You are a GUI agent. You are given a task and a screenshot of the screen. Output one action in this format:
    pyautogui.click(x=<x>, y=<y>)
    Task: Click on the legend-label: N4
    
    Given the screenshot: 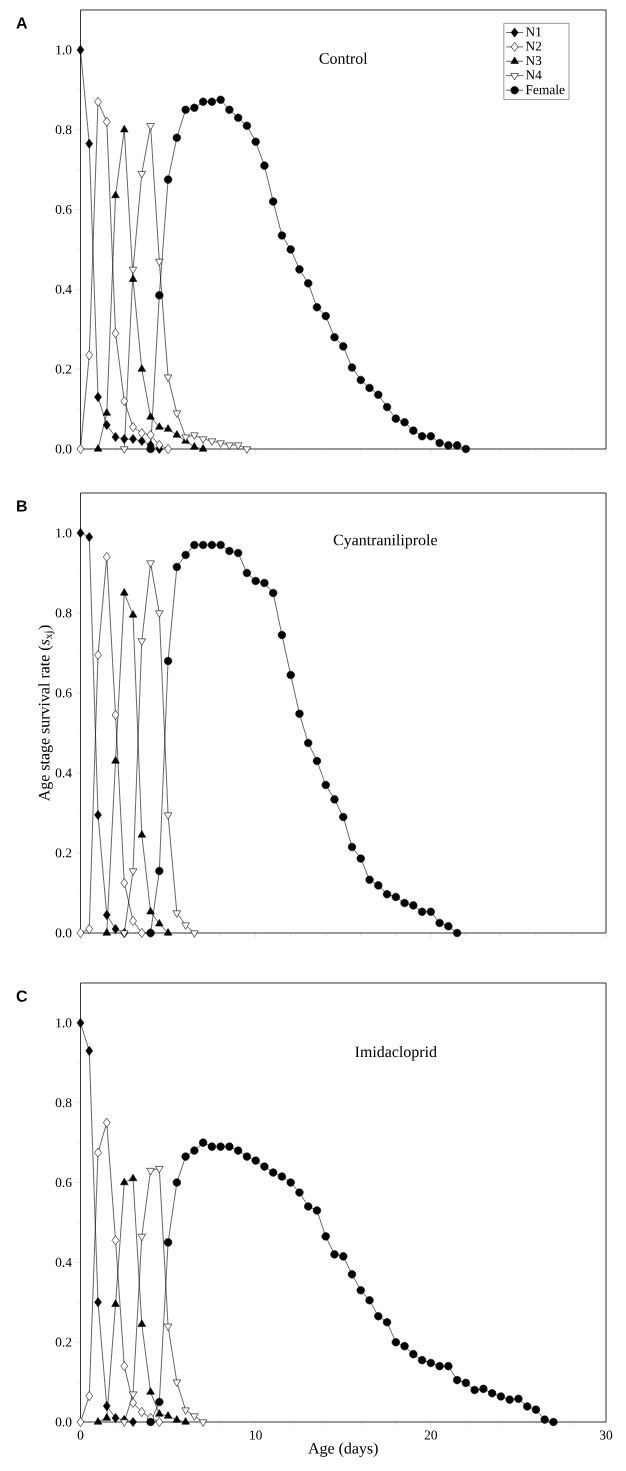 What is the action you would take?
    pyautogui.click(x=533, y=75)
    